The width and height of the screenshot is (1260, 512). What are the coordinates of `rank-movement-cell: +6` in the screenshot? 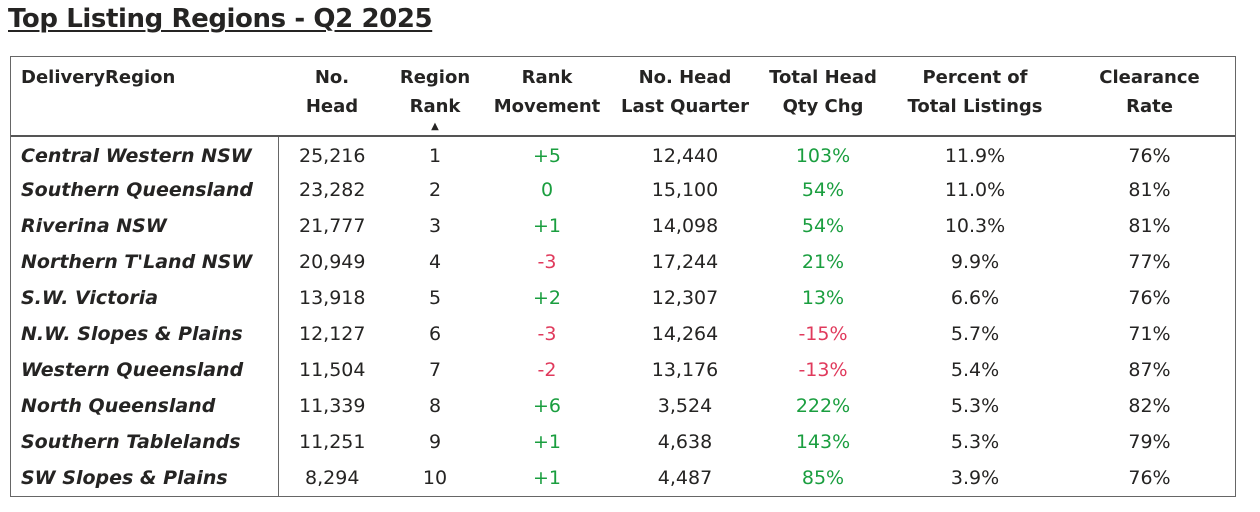 It's located at (546, 406).